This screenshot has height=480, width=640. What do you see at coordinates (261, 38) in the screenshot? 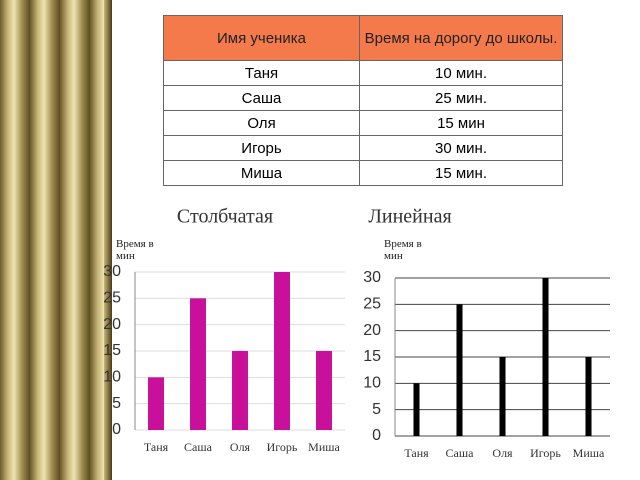
I see `header-cell: Имя ученика` at bounding box center [261, 38].